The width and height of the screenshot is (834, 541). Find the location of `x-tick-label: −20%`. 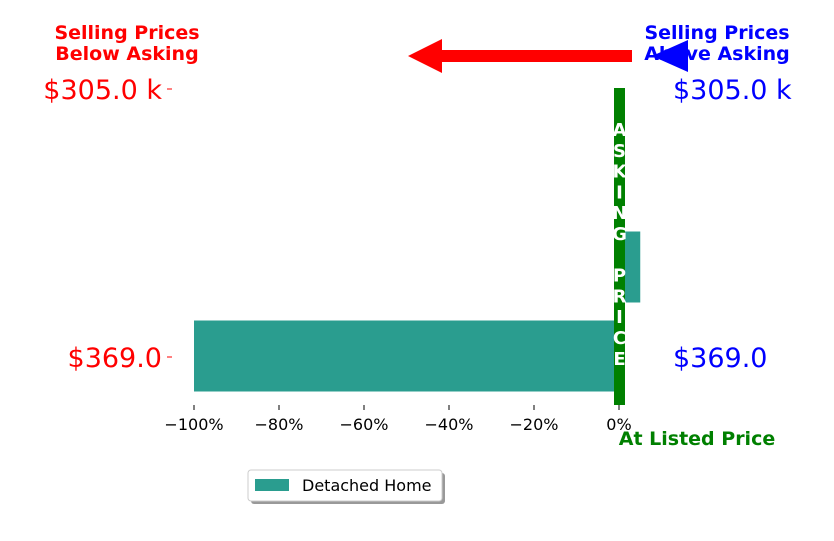

x-tick-label: −20% is located at coordinates (534, 424).